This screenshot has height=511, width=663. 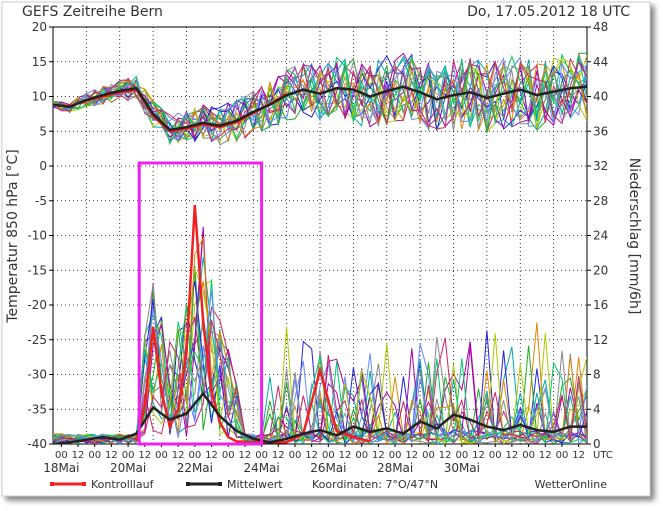 I want to click on y-right-tick-label: 24, so click(x=600, y=236).